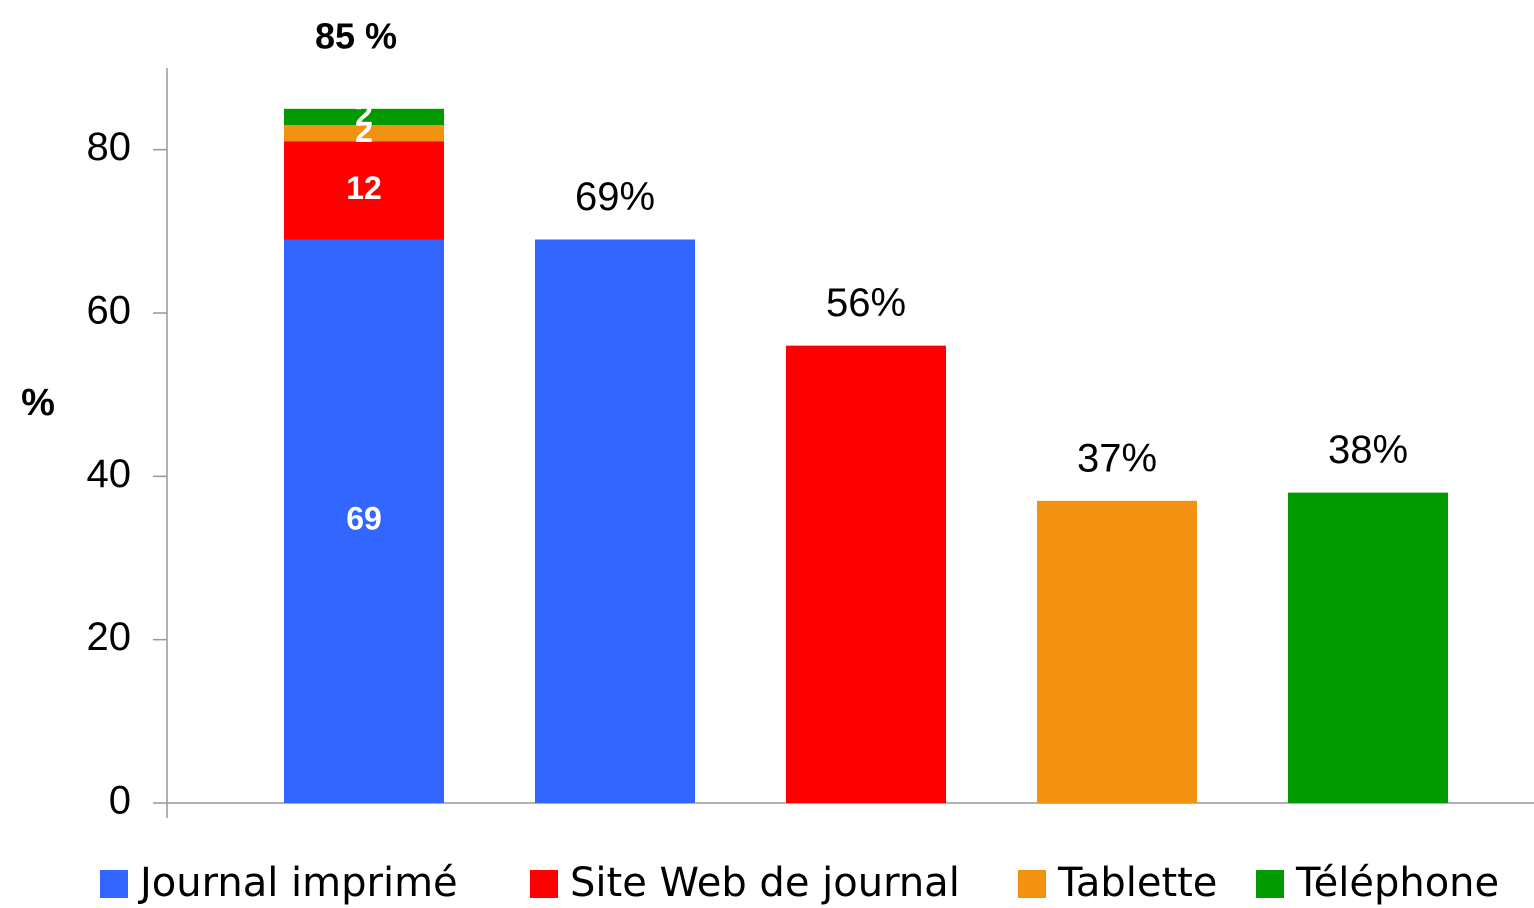 Image resolution: width=1534 pixels, height=908 pixels. Describe the element at coordinates (38, 403) in the screenshot. I see `y-axis-label: %` at that location.